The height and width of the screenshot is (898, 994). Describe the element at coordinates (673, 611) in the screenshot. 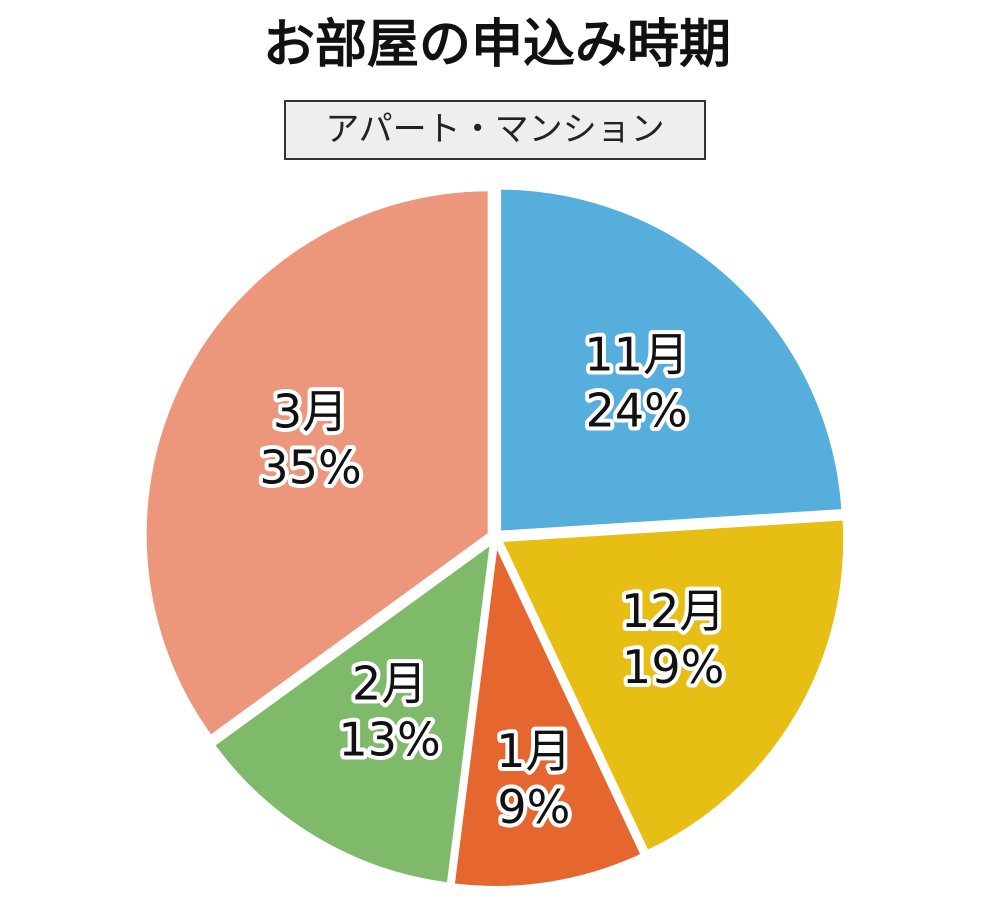

I see `slice-category: 12月` at that location.